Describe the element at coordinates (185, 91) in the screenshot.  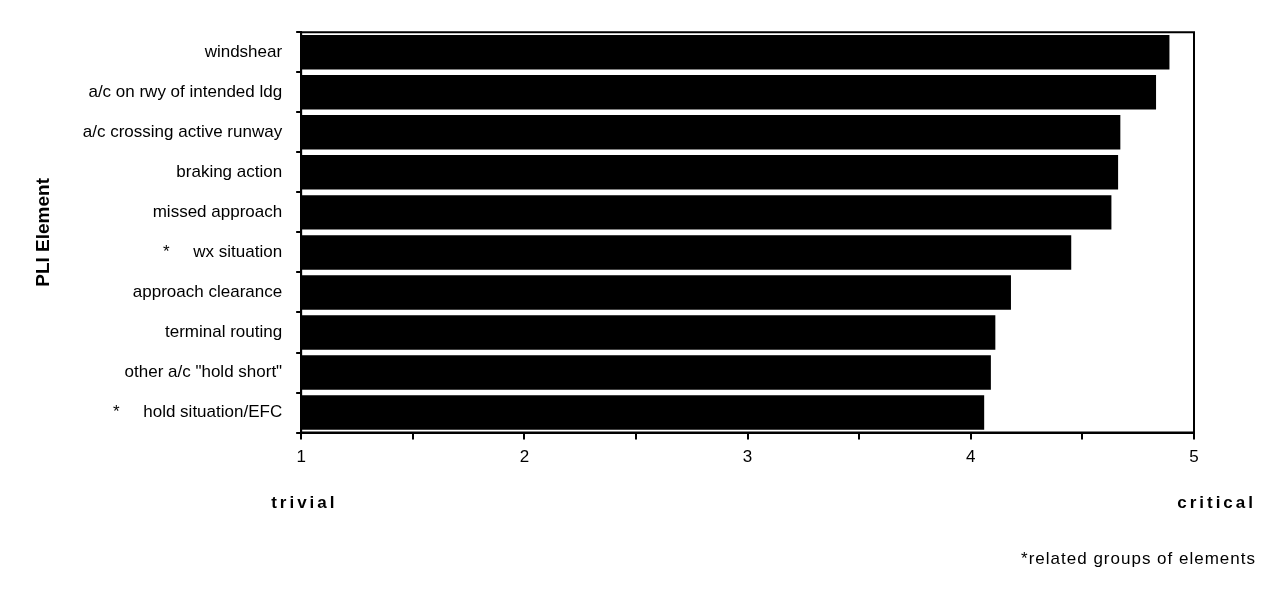
I see `y-tick-label: a/c on rwy of intended ldg` at that location.